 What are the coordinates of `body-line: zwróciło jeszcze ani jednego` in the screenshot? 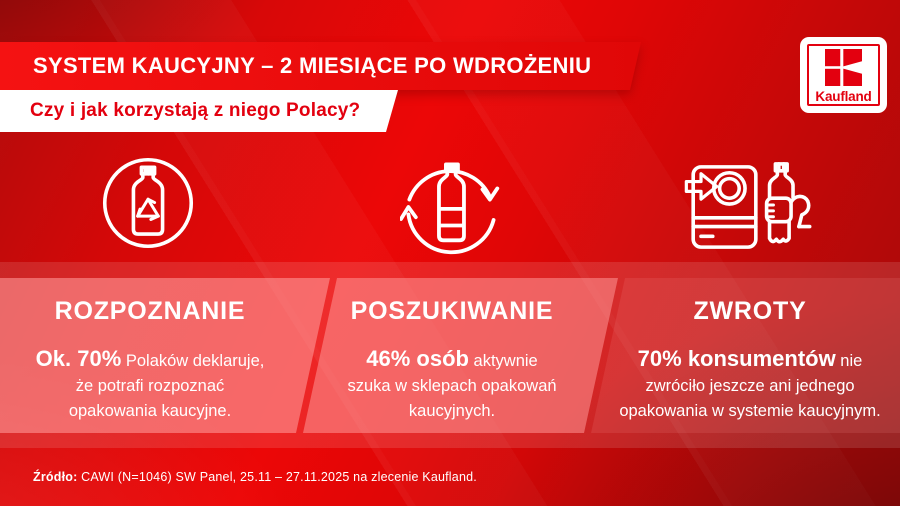 It's located at (750, 386).